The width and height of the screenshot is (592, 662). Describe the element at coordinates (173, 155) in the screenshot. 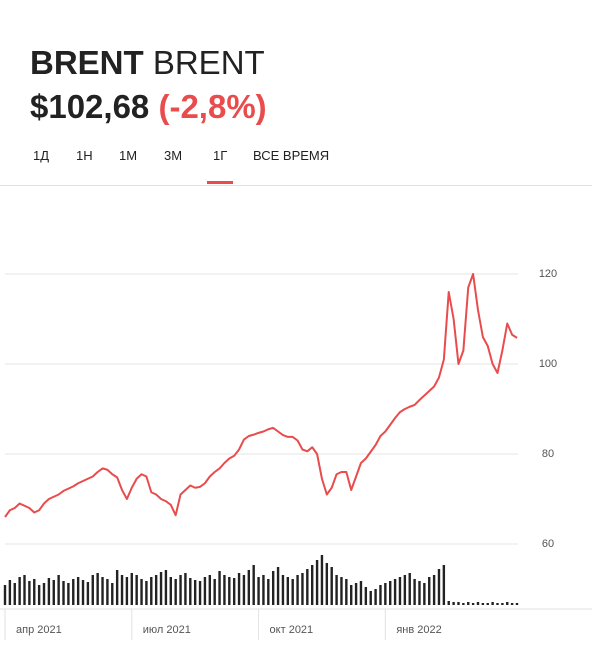

I see `period-tab: 3М` at that location.